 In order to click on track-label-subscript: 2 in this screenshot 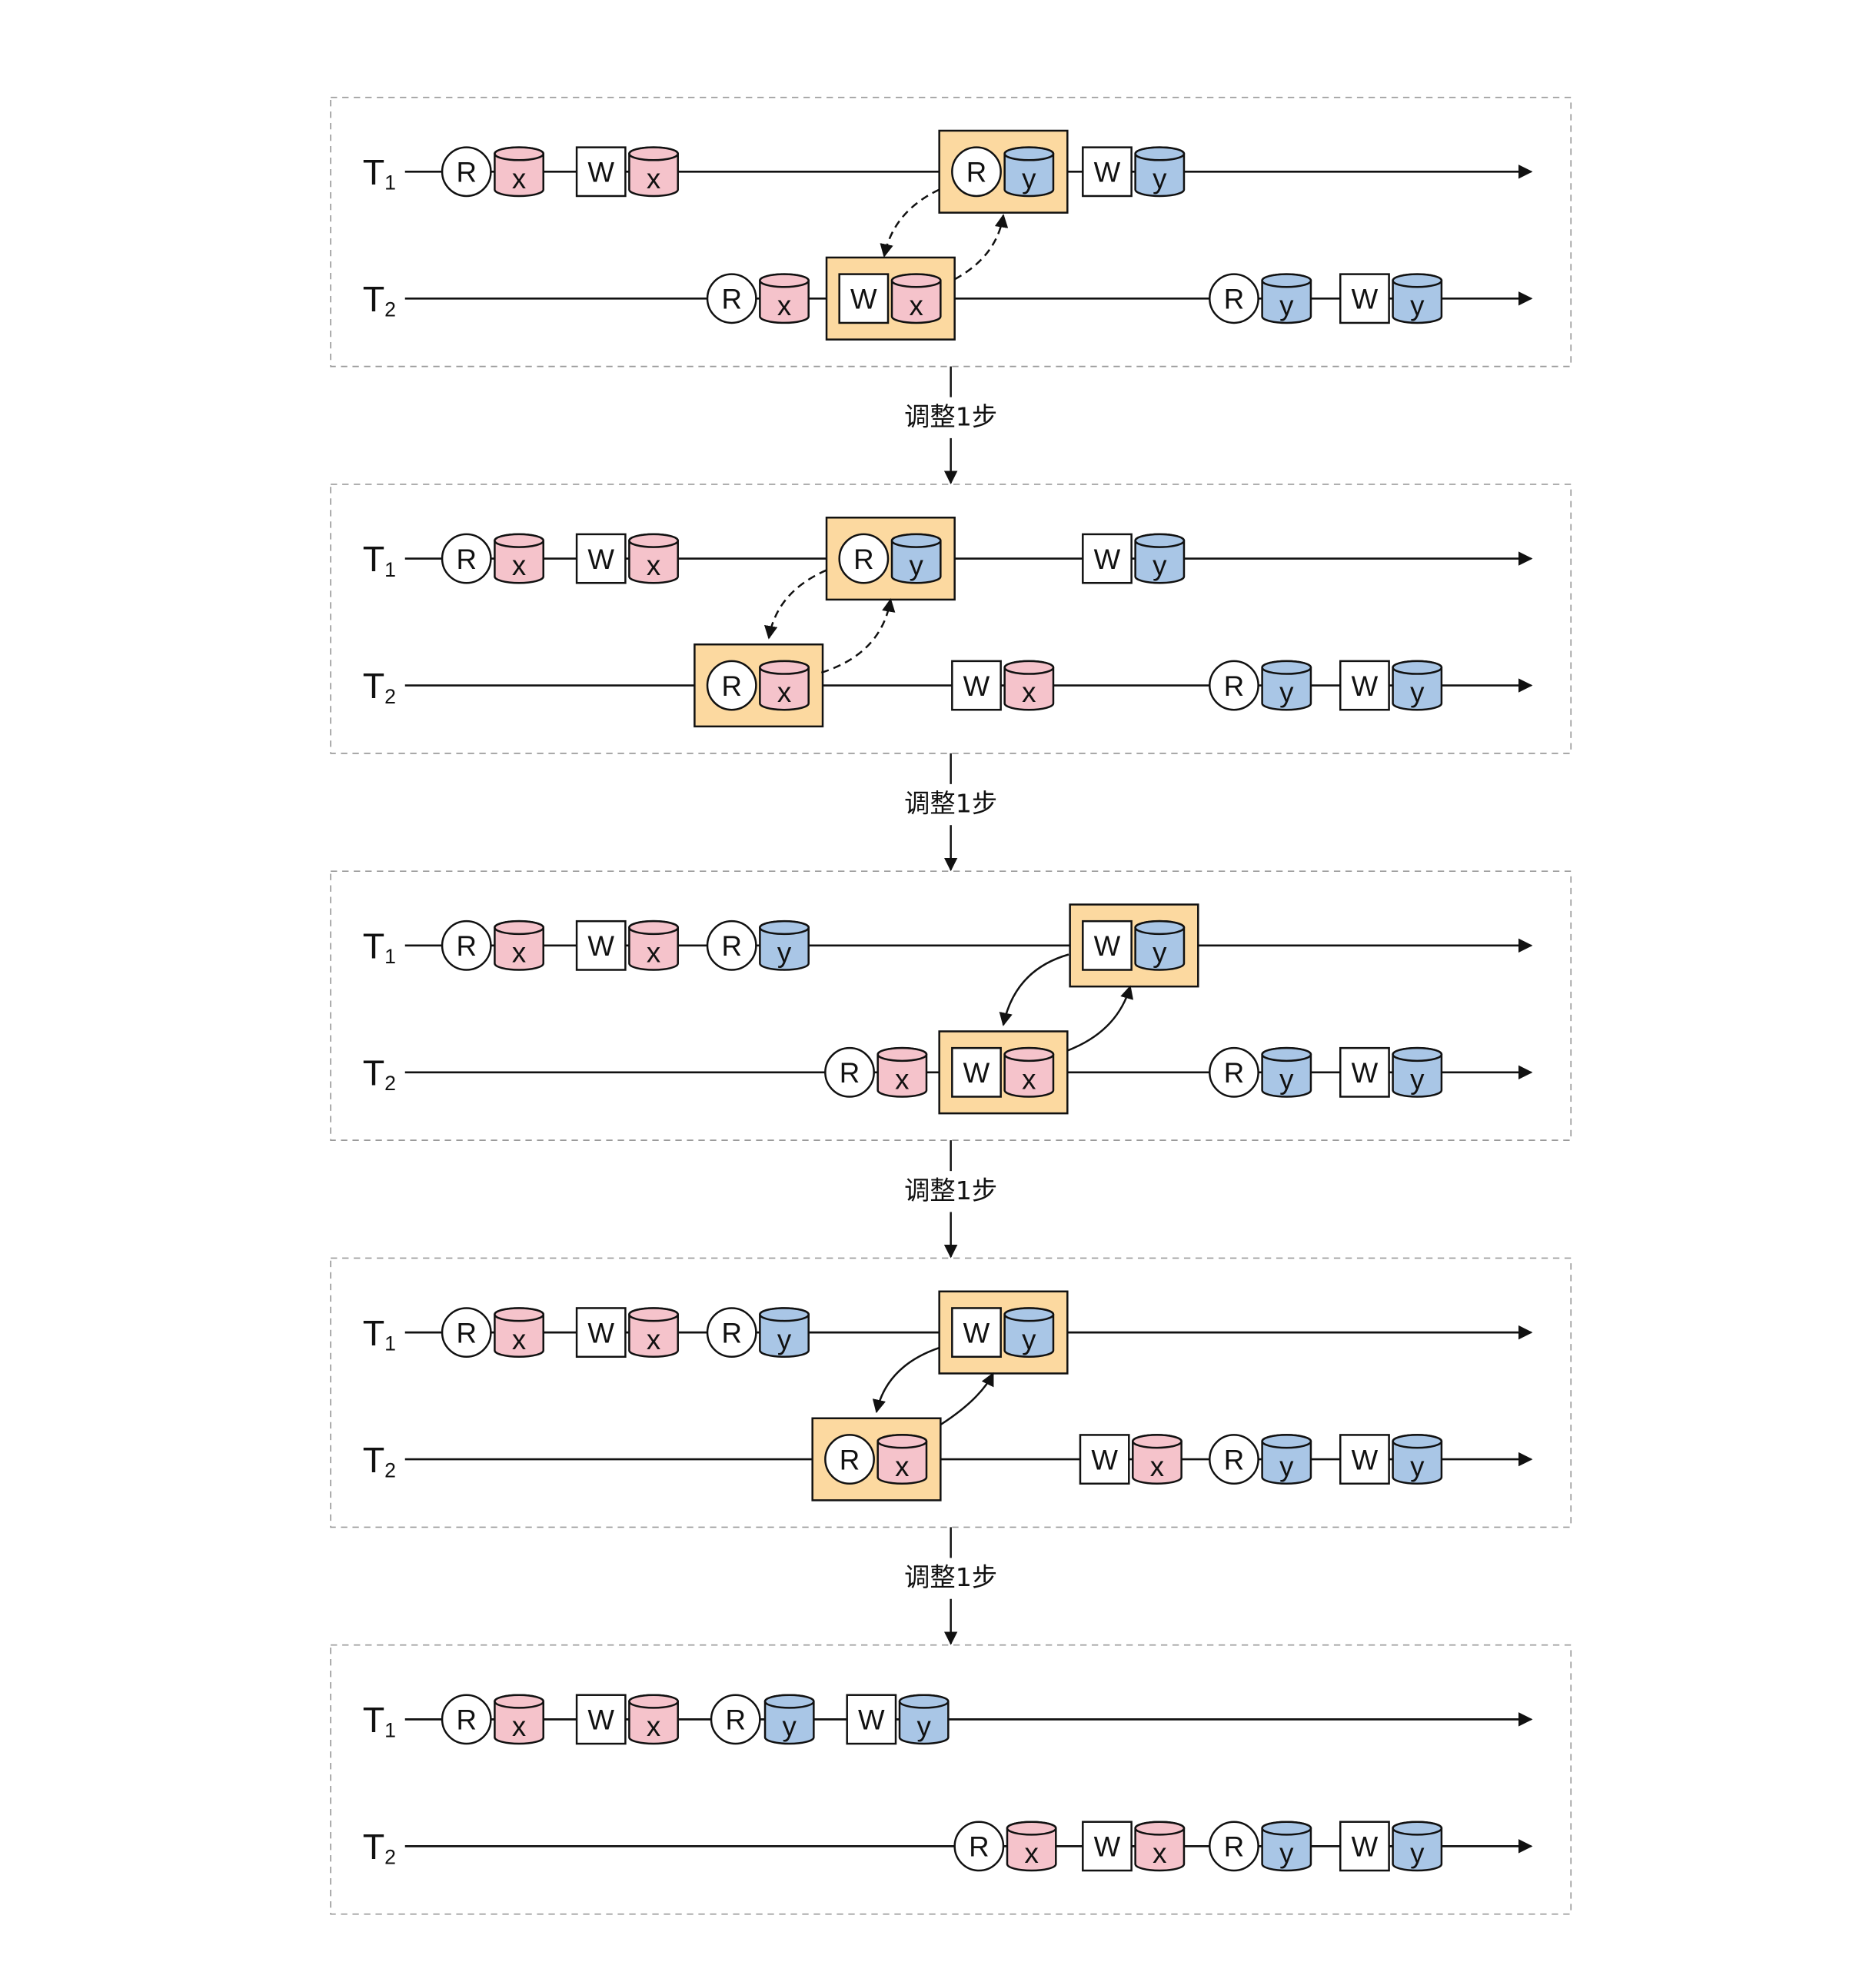, I will do `click(390, 309)`.